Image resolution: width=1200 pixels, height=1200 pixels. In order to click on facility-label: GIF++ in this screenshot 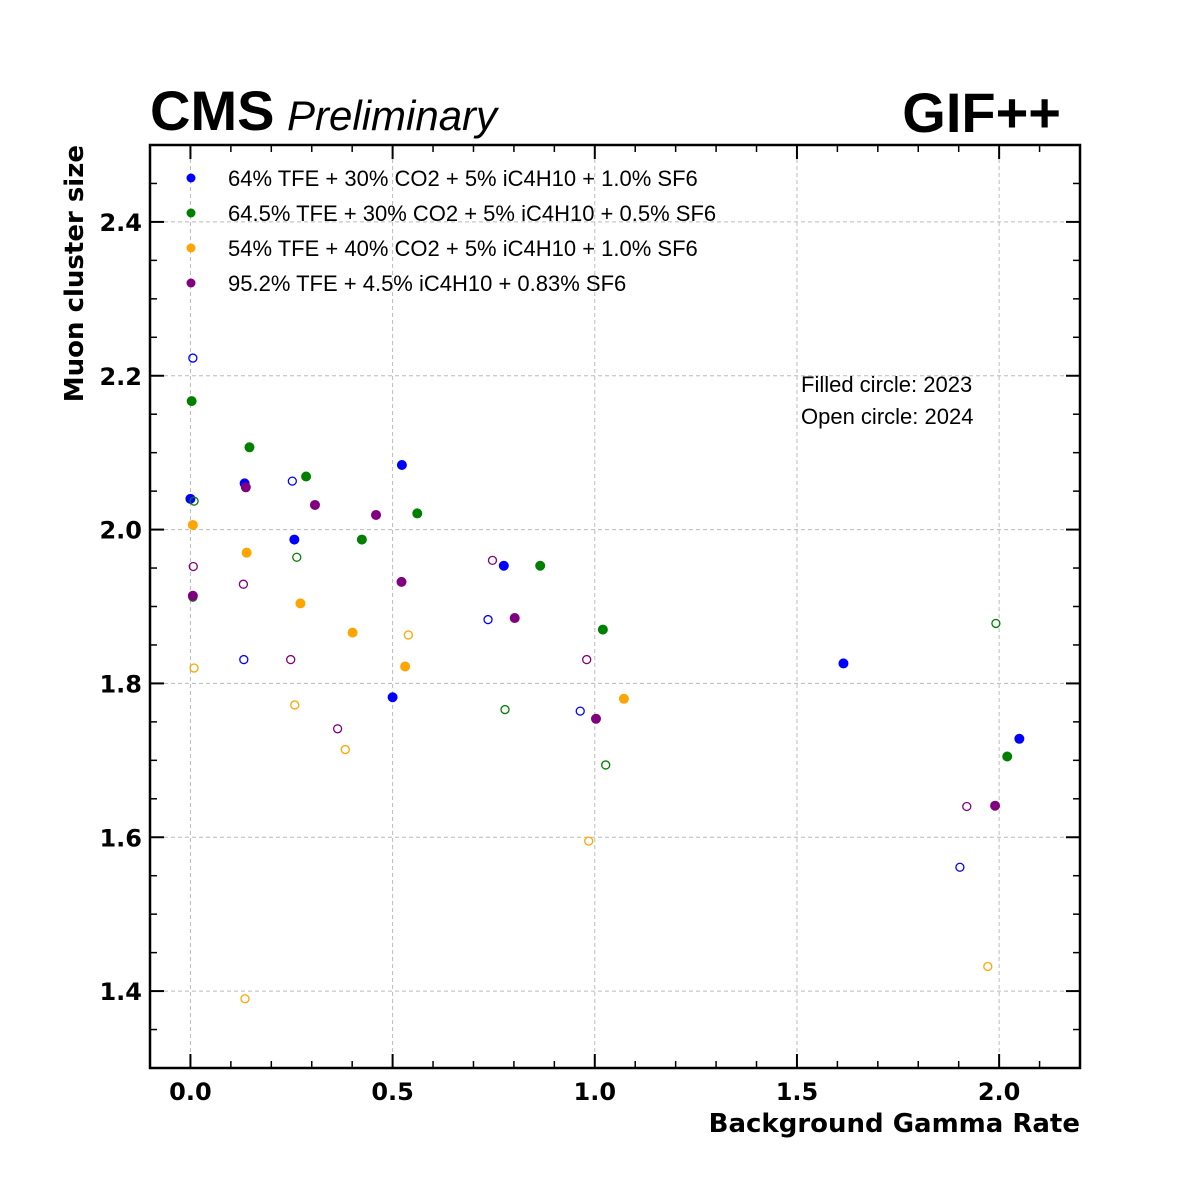, I will do `click(981, 112)`.